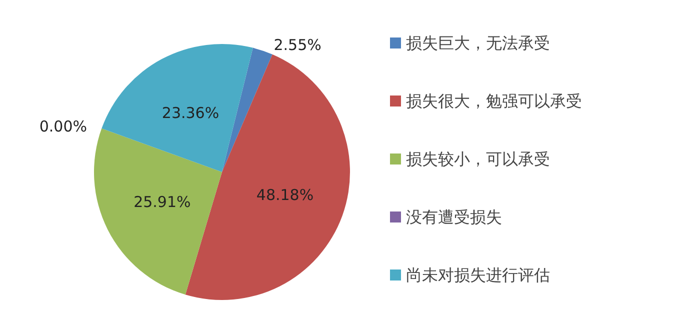  Describe the element at coordinates (478, 275) in the screenshot. I see `legend-label: 尚未对损失进行评估` at that location.